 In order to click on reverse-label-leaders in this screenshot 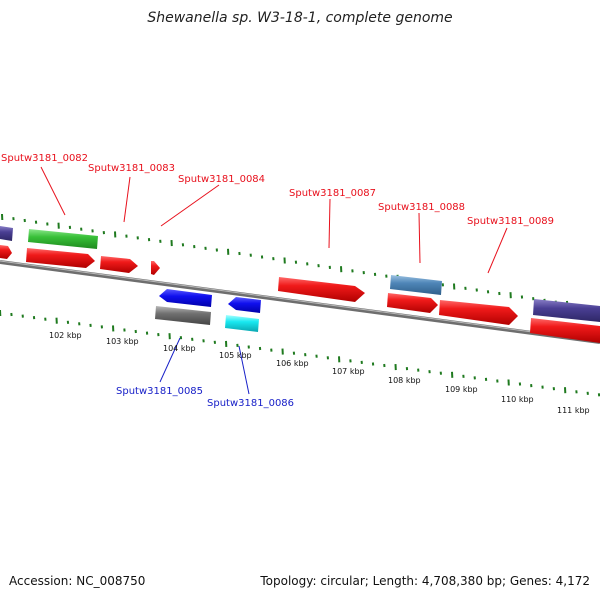, I will do `click(204, 366)`.